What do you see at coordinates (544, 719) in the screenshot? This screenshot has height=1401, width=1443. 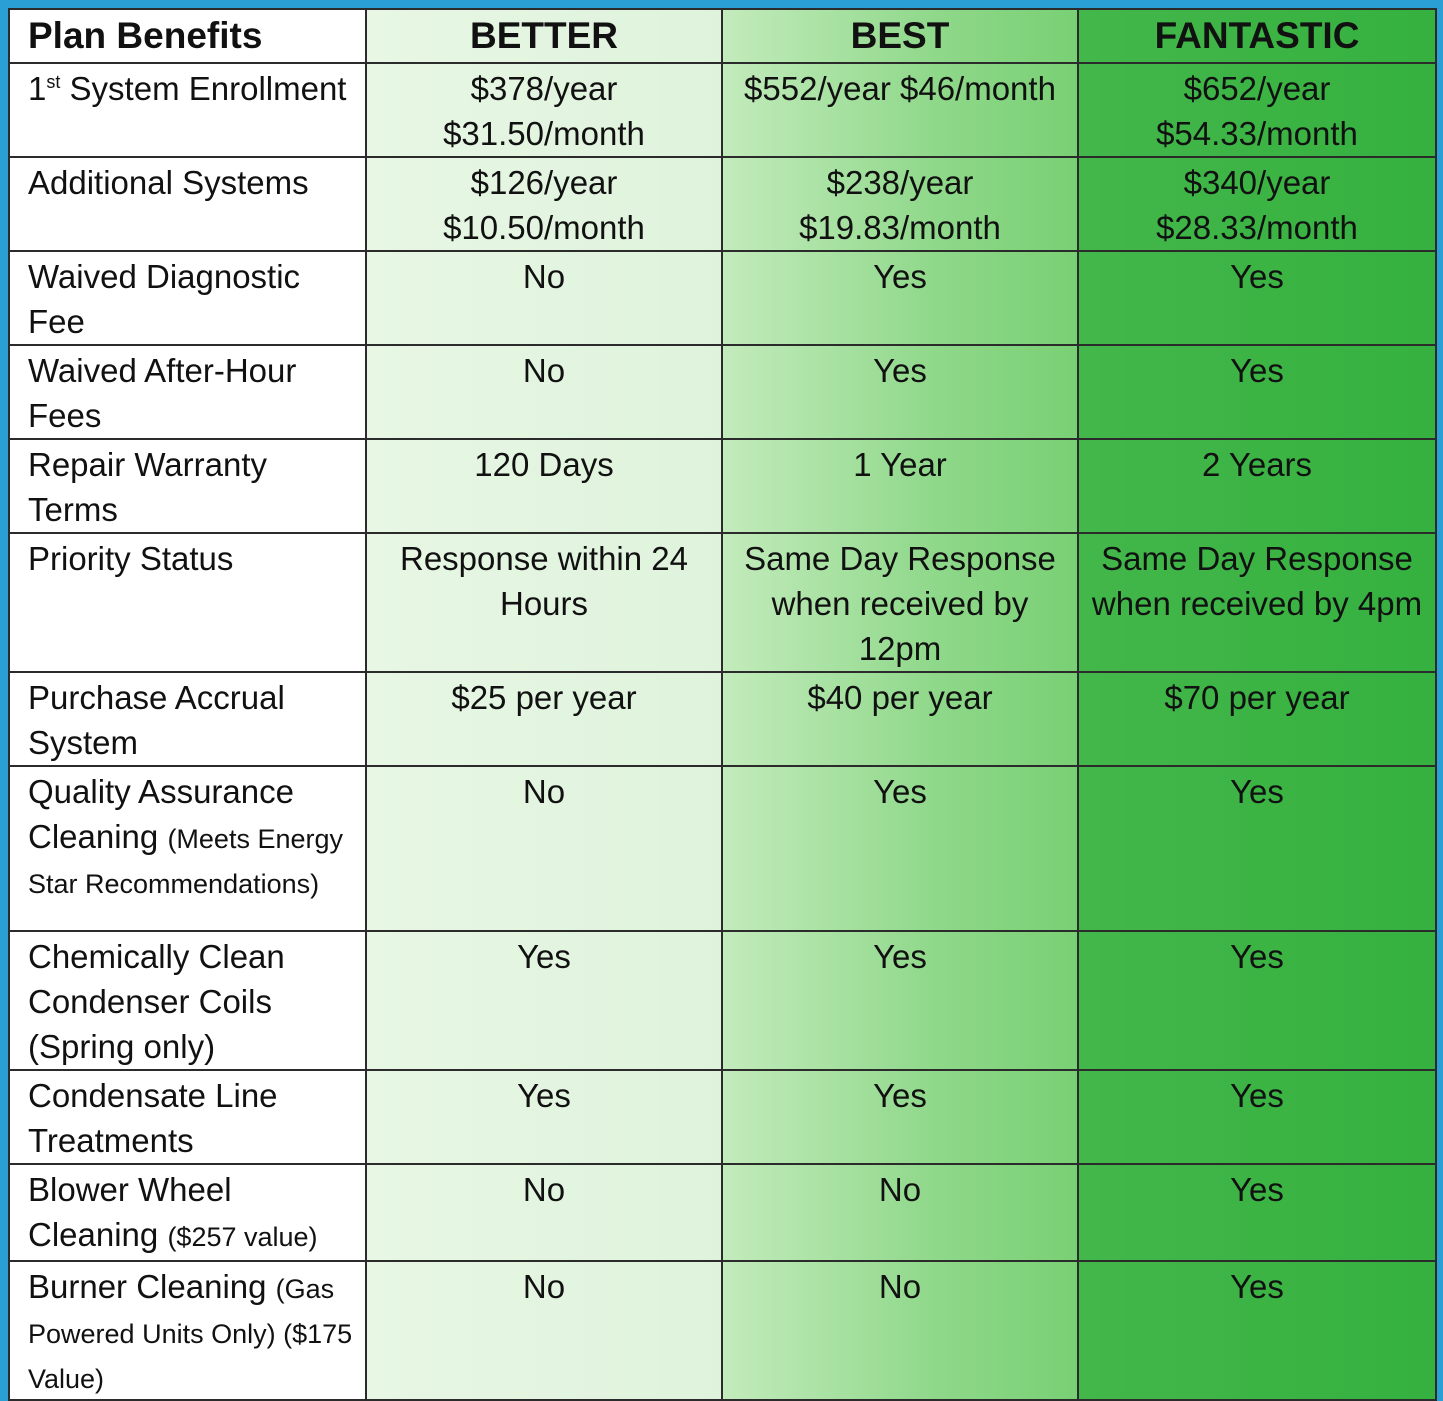 I see `cell-better: $25 per year` at bounding box center [544, 719].